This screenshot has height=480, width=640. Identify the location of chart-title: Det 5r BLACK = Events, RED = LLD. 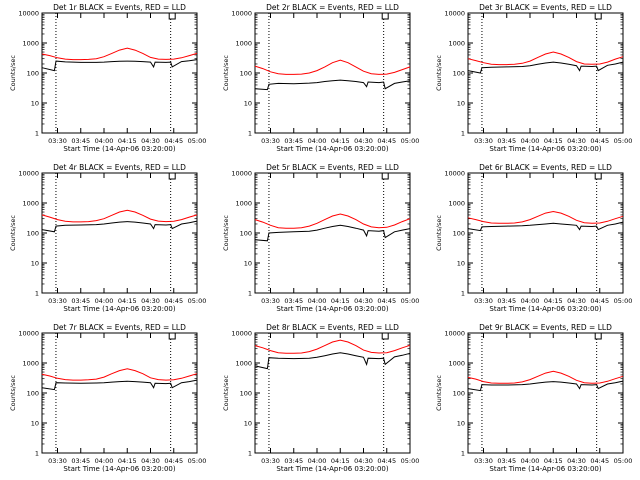
(332, 167).